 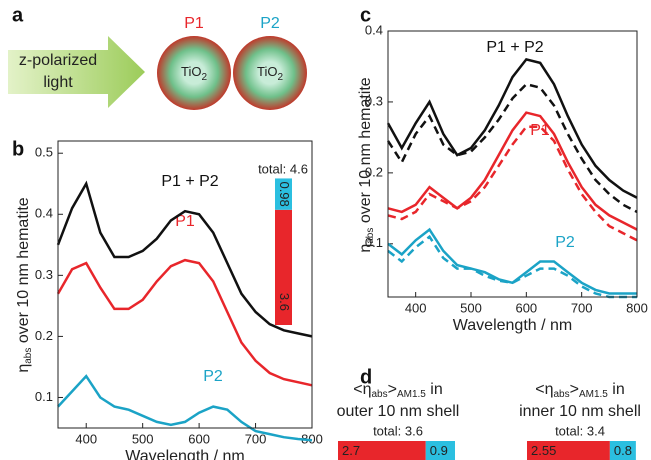 What do you see at coordinates (398, 430) in the screenshot?
I see `bar-total: total: 3.6` at bounding box center [398, 430].